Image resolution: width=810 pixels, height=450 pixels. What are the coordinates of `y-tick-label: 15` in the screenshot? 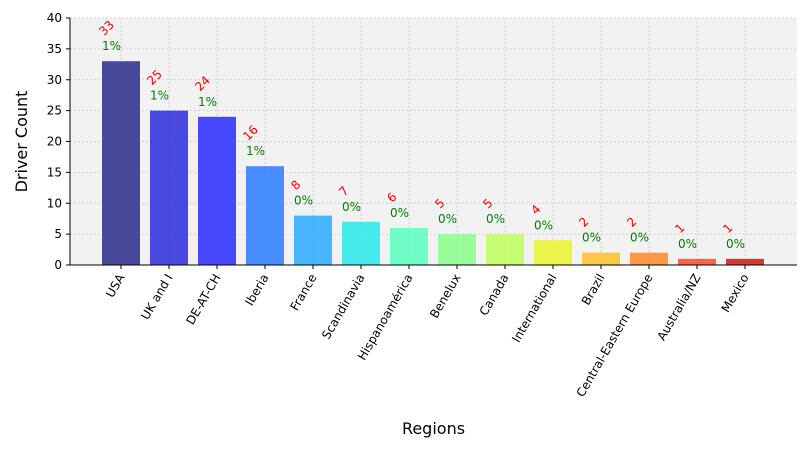 It's located at (54, 172).